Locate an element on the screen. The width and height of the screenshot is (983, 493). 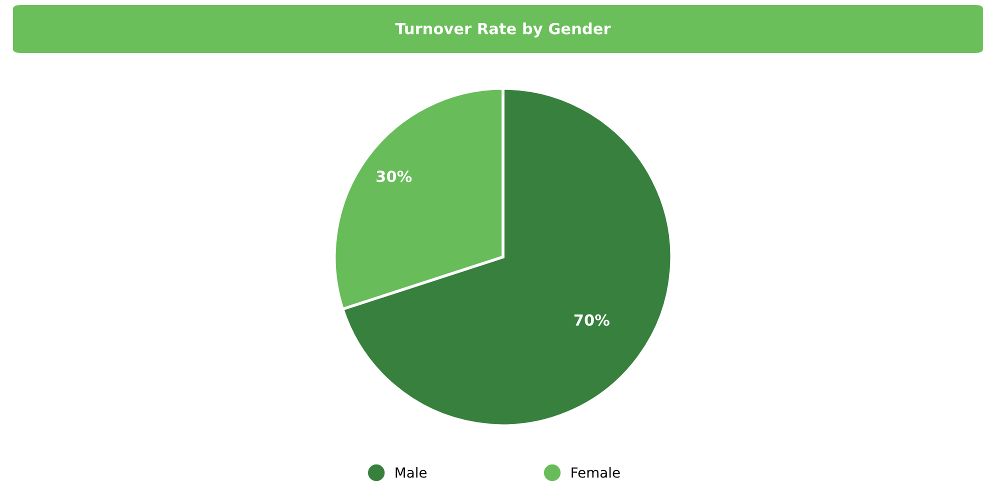
legend-label: Male is located at coordinates (411, 472).